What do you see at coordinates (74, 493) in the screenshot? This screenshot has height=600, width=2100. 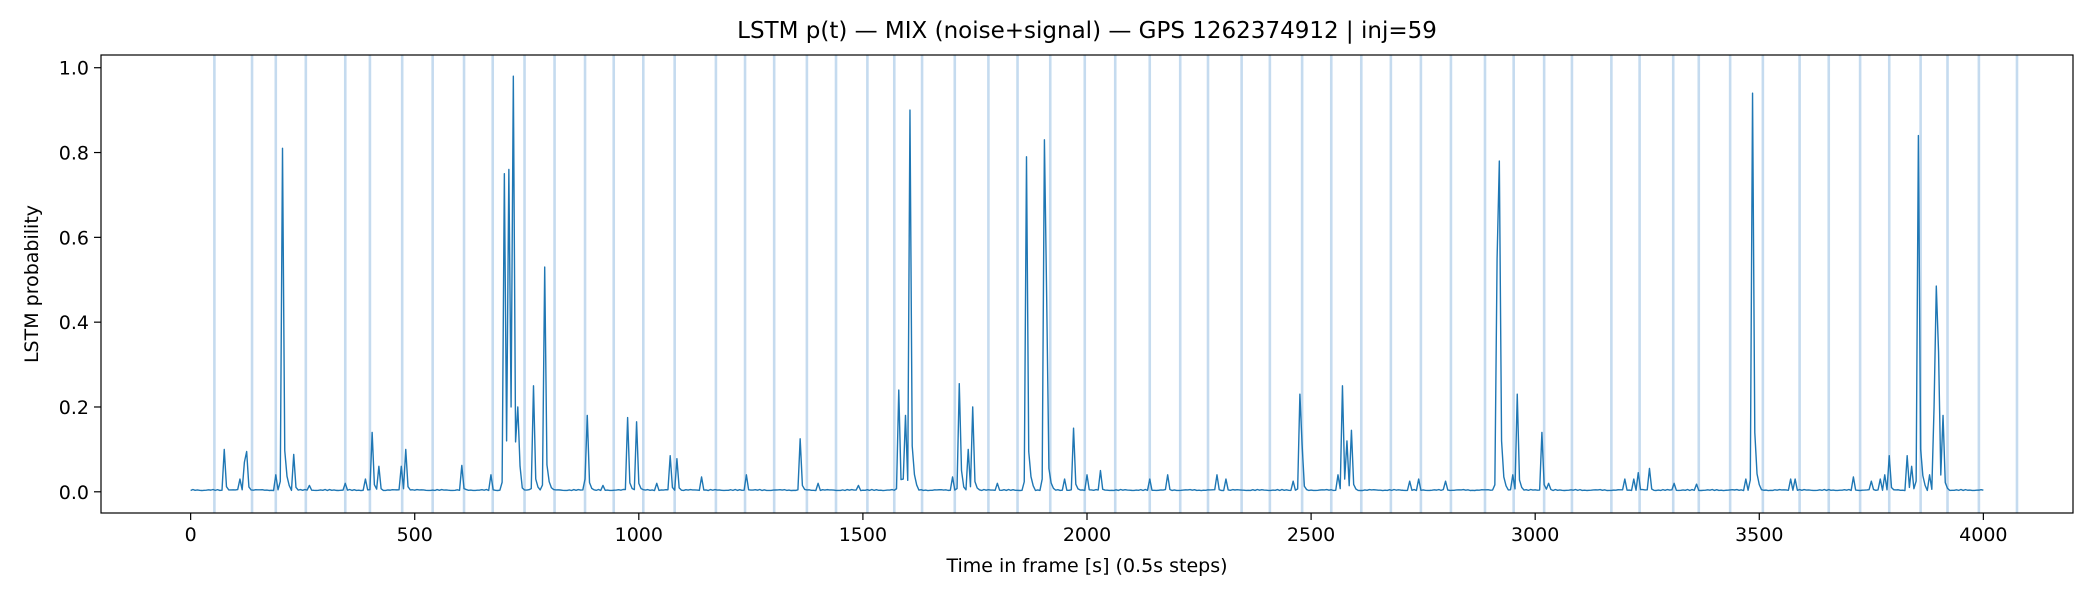 I see `y-tick-label: 0.0` at bounding box center [74, 493].